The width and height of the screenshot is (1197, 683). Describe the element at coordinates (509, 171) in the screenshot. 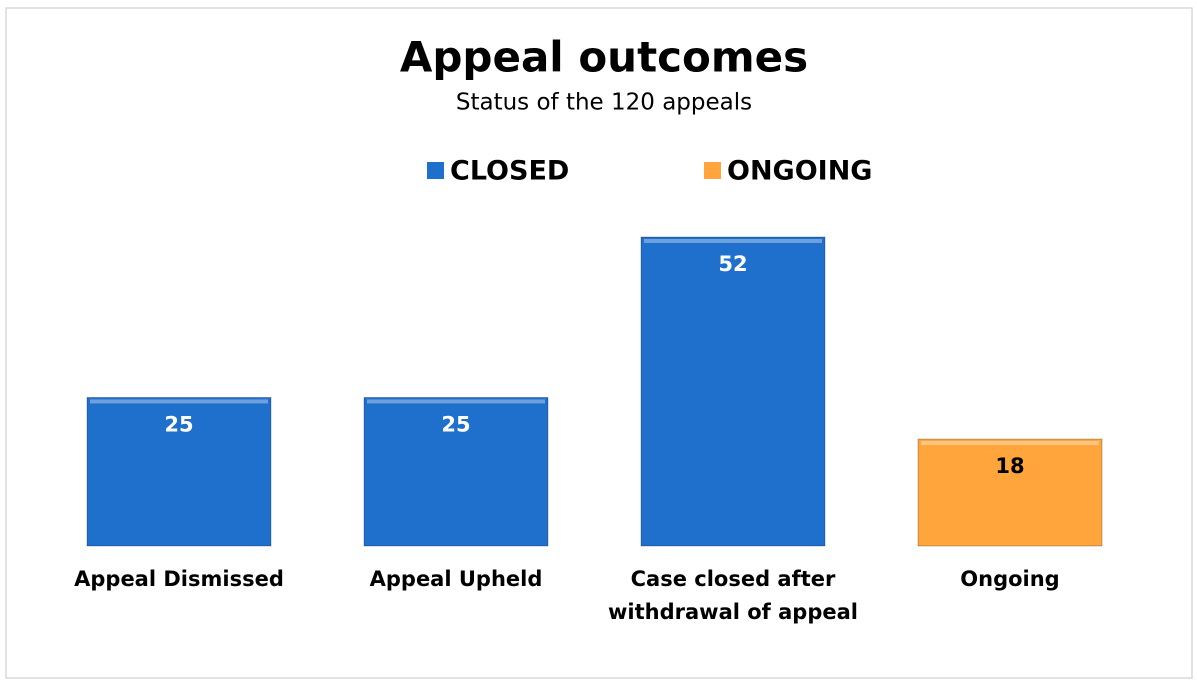

I see `legend-label: CLOSED` at that location.